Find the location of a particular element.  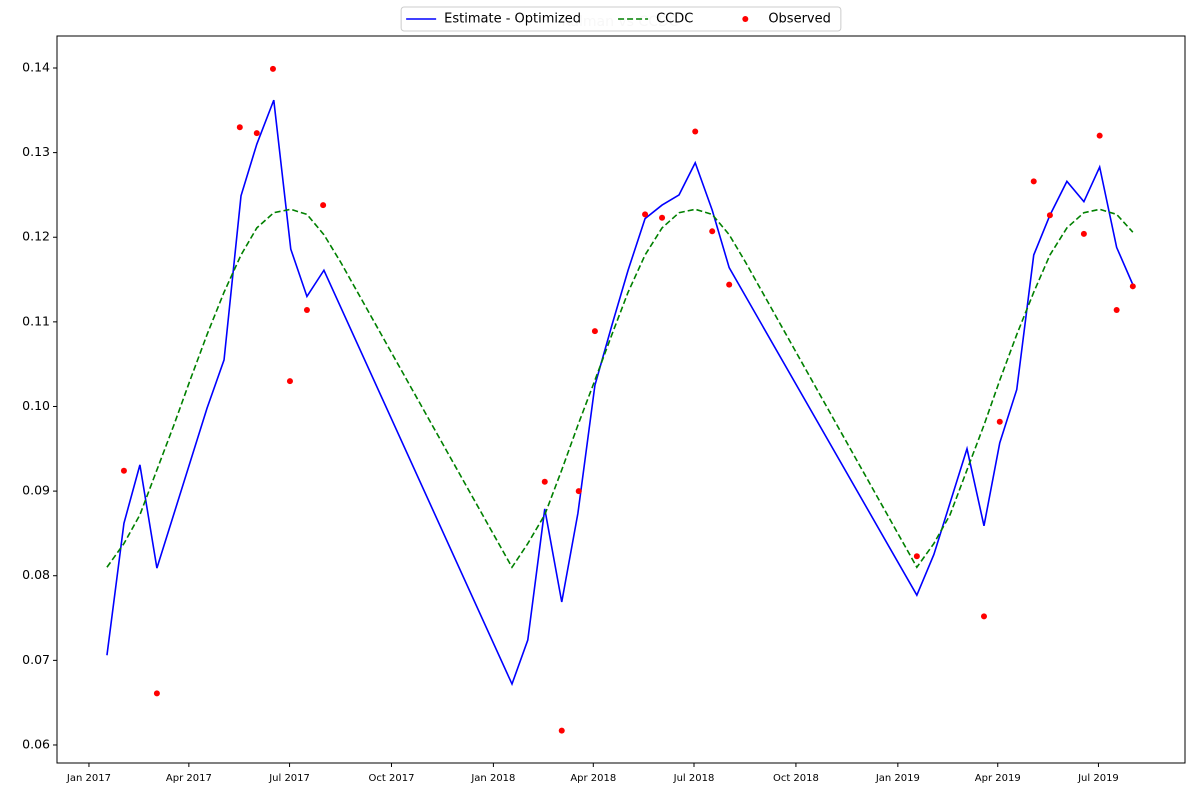

x-tick-label: Oct 2018 is located at coordinates (796, 778).